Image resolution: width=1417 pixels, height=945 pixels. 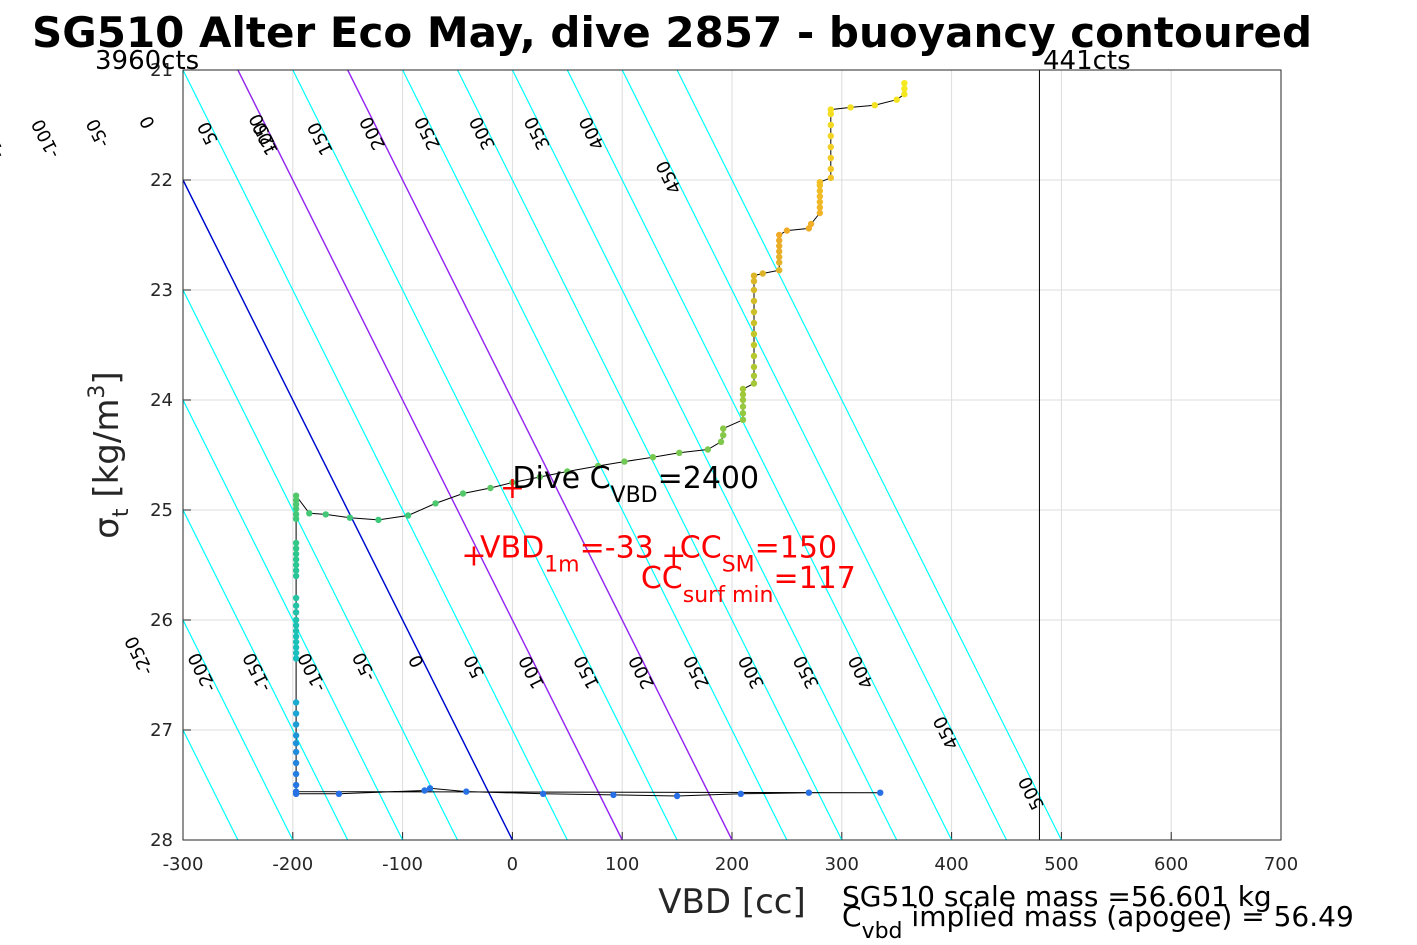 What do you see at coordinates (148, 122) in the screenshot?
I see `contour-label-top: 0` at bounding box center [148, 122].